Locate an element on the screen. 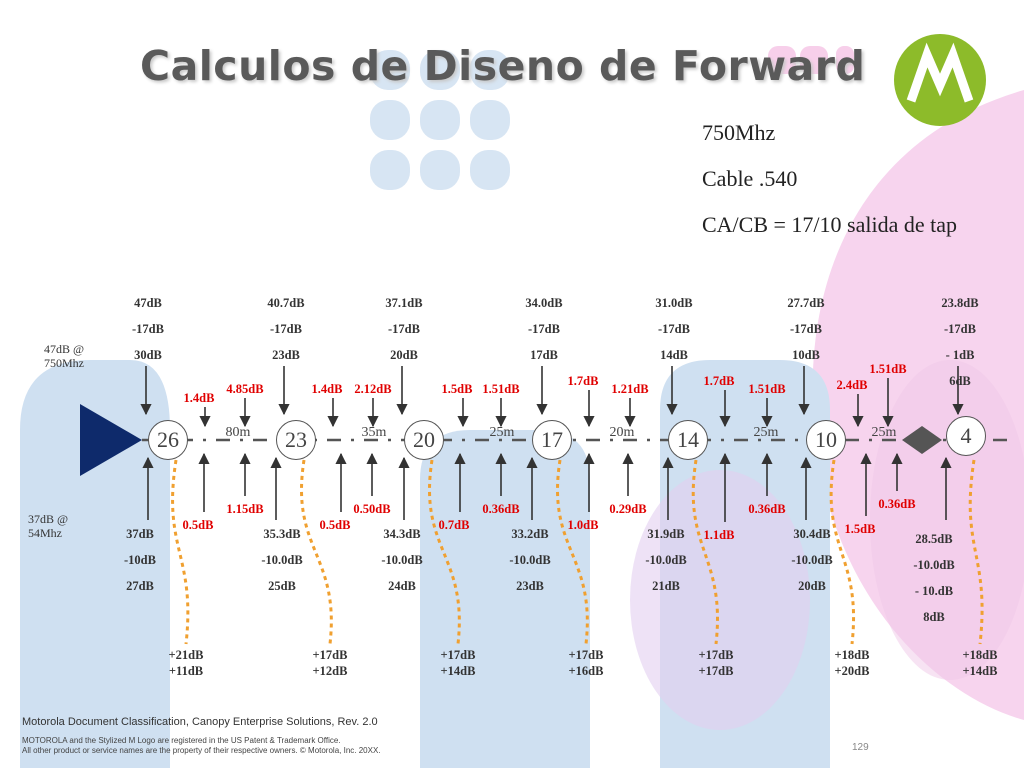  forward-level: 37.1dB is located at coordinates (404, 303).